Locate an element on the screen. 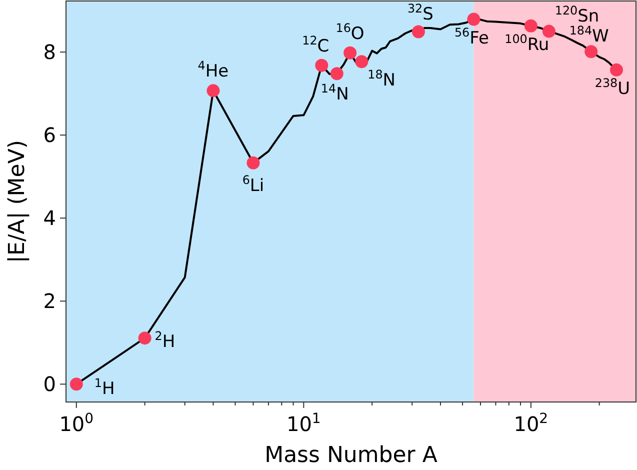 This screenshot has width=637, height=470. annotation: $^{100}$Ru is located at coordinates (527, 43).